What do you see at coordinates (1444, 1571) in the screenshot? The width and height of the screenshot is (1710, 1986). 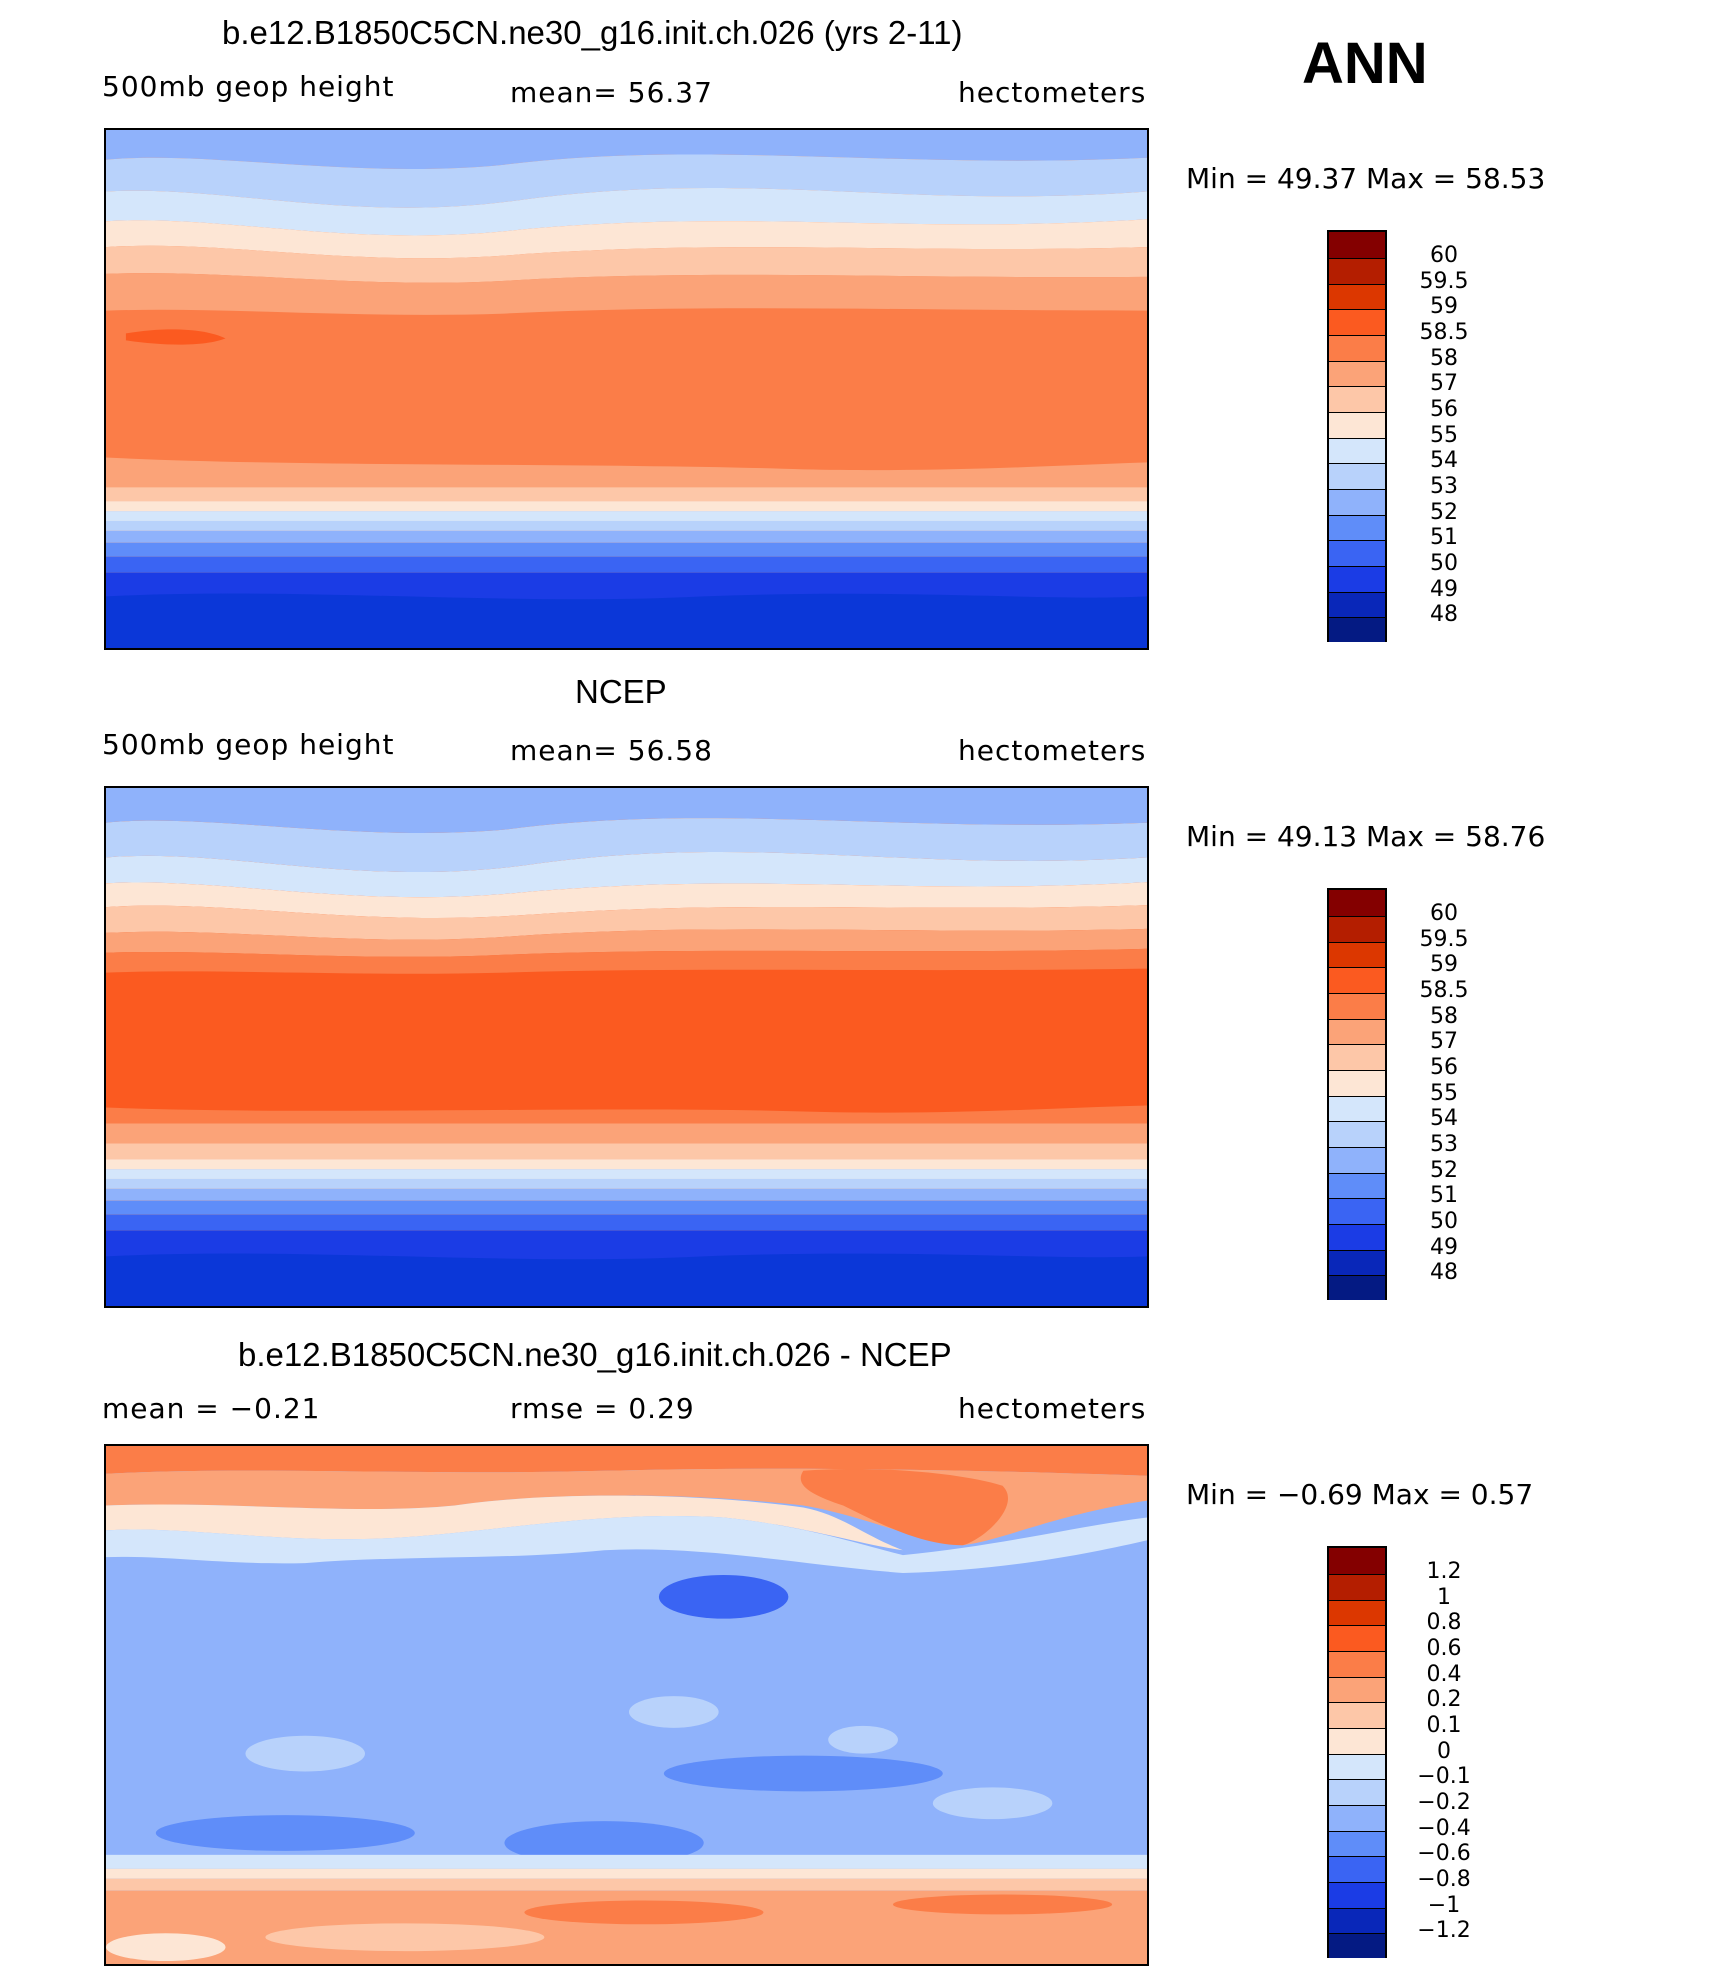 I see `colorbar-tick: 1.2` at bounding box center [1444, 1571].